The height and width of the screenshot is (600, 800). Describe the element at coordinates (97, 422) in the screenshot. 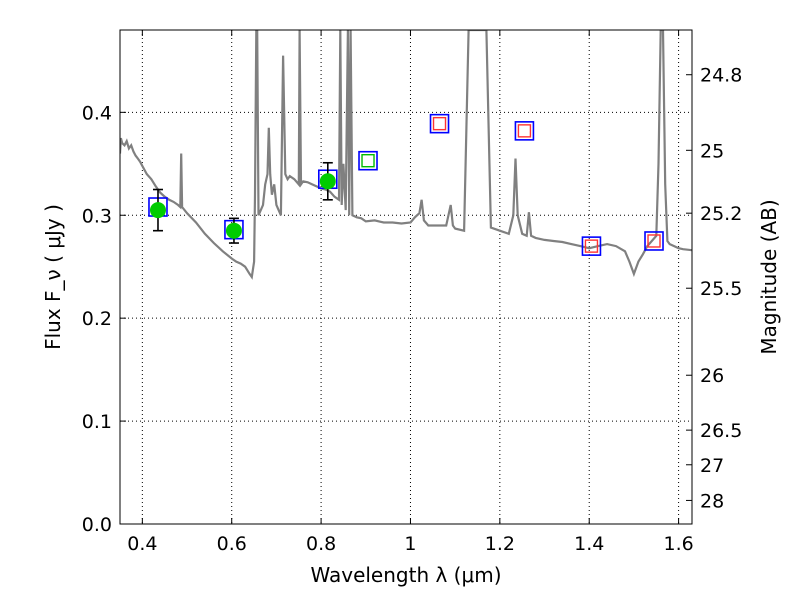

I see `y-tick-label: 0.1` at that location.